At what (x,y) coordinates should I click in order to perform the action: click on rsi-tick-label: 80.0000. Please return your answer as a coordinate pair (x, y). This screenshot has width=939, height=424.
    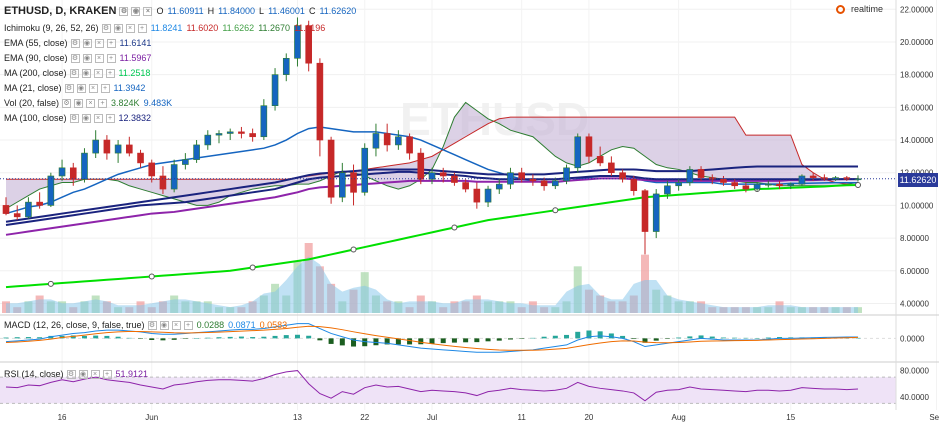
    Looking at the image, I should click on (914, 371).